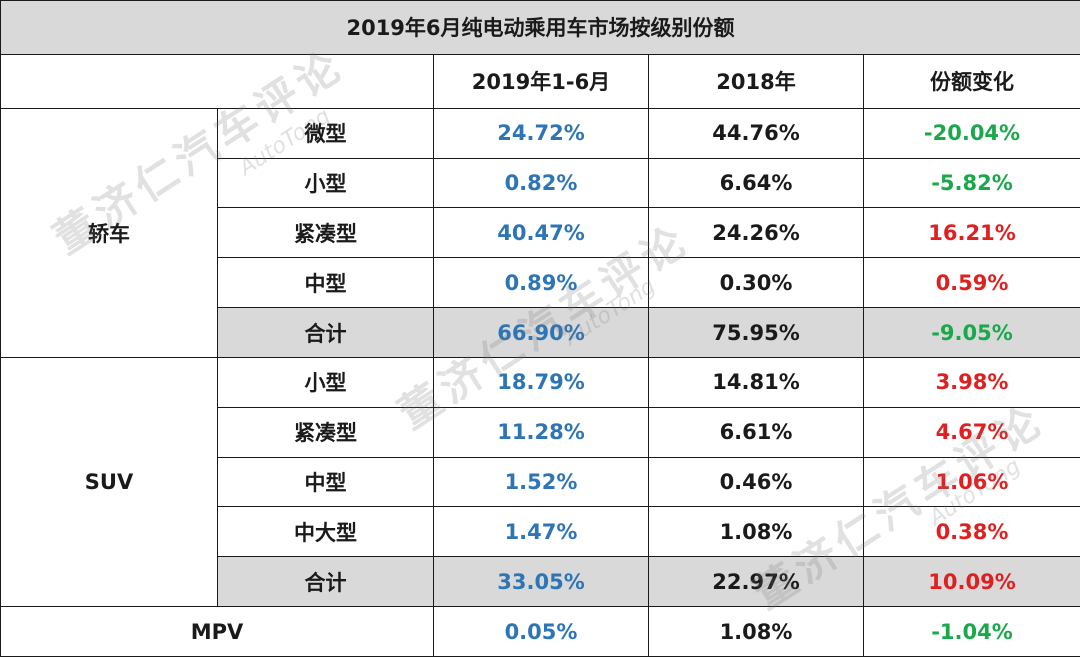 This screenshot has width=1080, height=657. I want to click on value-2018: 6.61%, so click(756, 432).